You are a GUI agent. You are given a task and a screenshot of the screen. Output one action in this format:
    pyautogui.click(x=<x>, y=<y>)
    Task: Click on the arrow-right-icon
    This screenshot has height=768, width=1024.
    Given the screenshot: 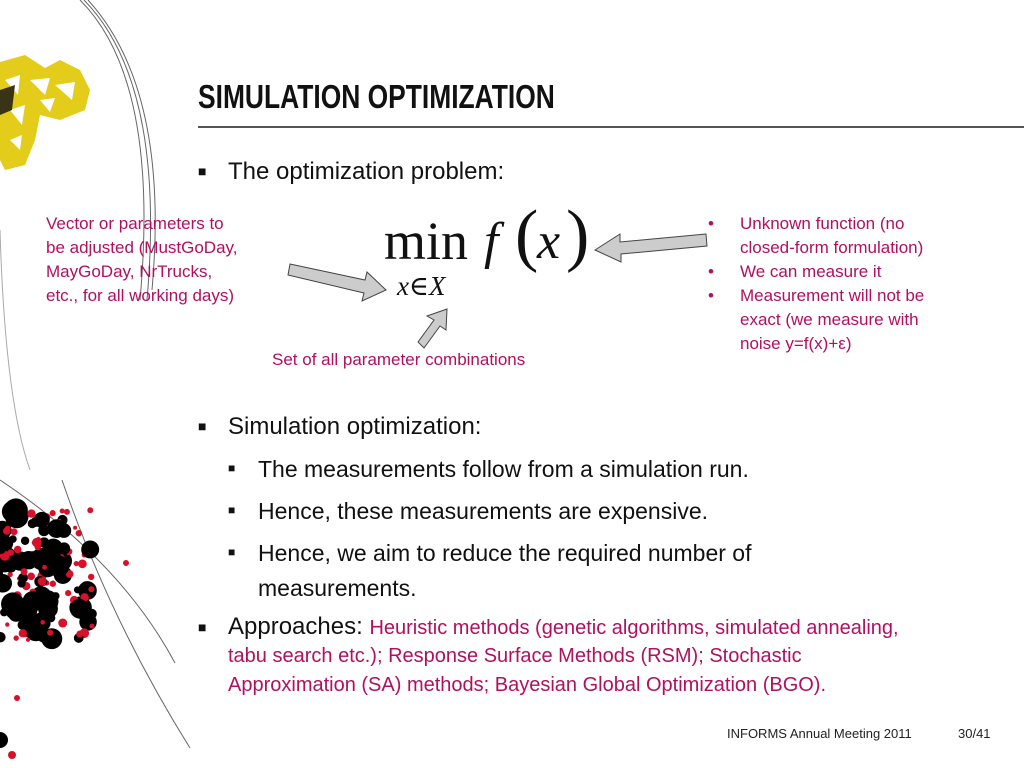 What is the action you would take?
    pyautogui.click(x=650, y=248)
    